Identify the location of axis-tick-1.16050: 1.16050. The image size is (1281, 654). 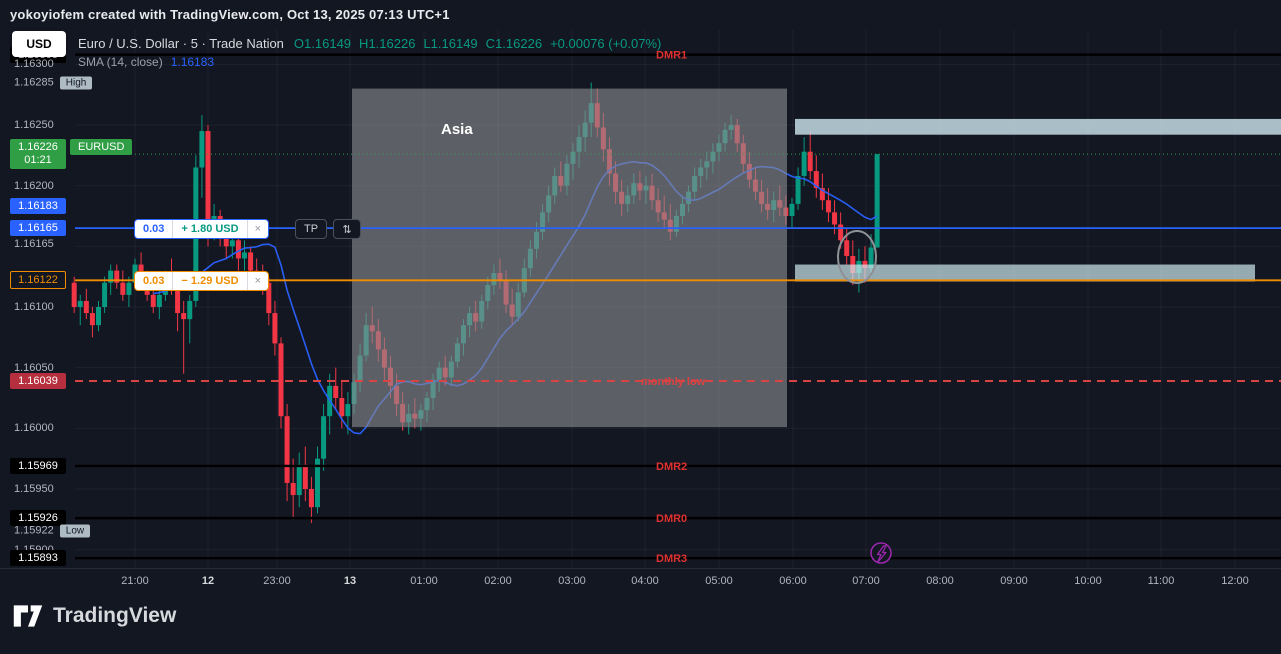
(34, 367).